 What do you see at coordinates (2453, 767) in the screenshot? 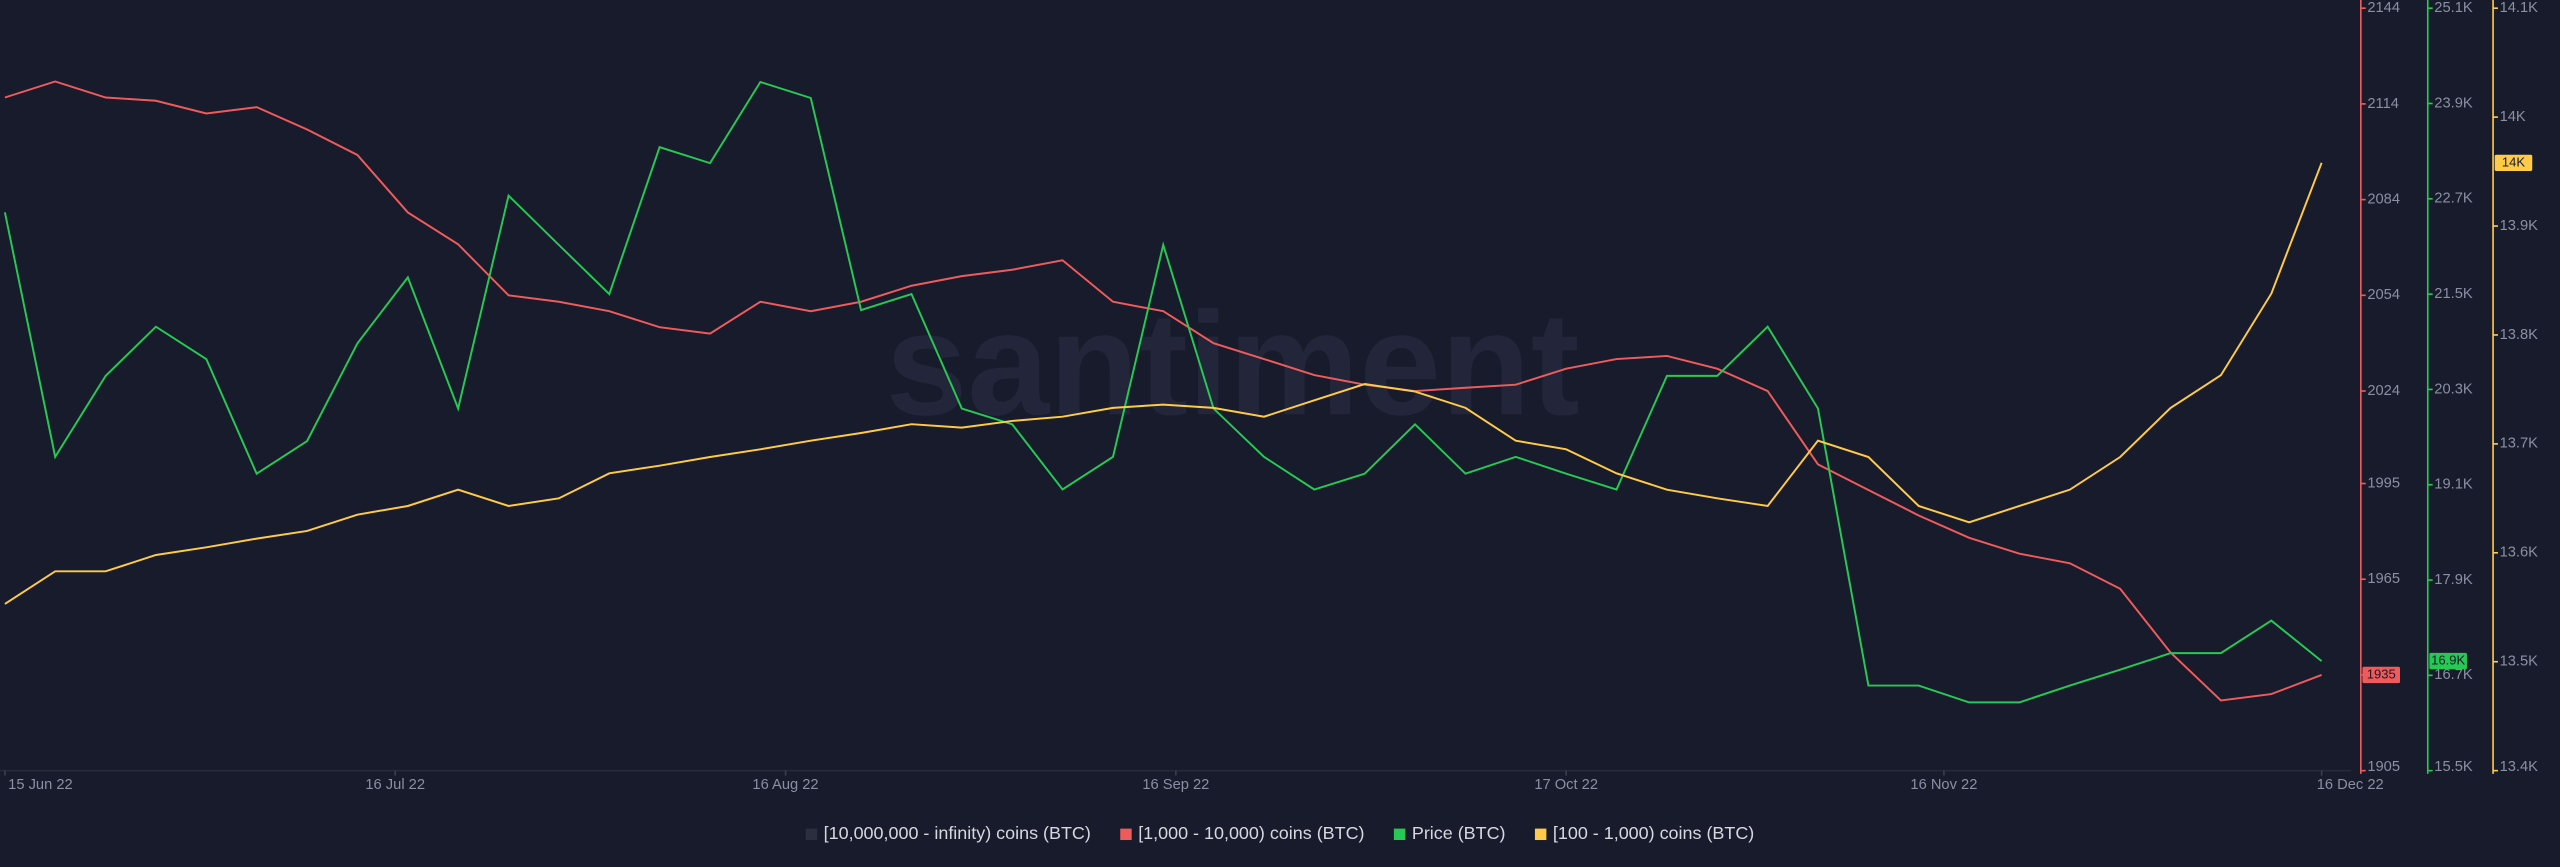
I see `y-tick-label: 15.5K` at bounding box center [2453, 767].